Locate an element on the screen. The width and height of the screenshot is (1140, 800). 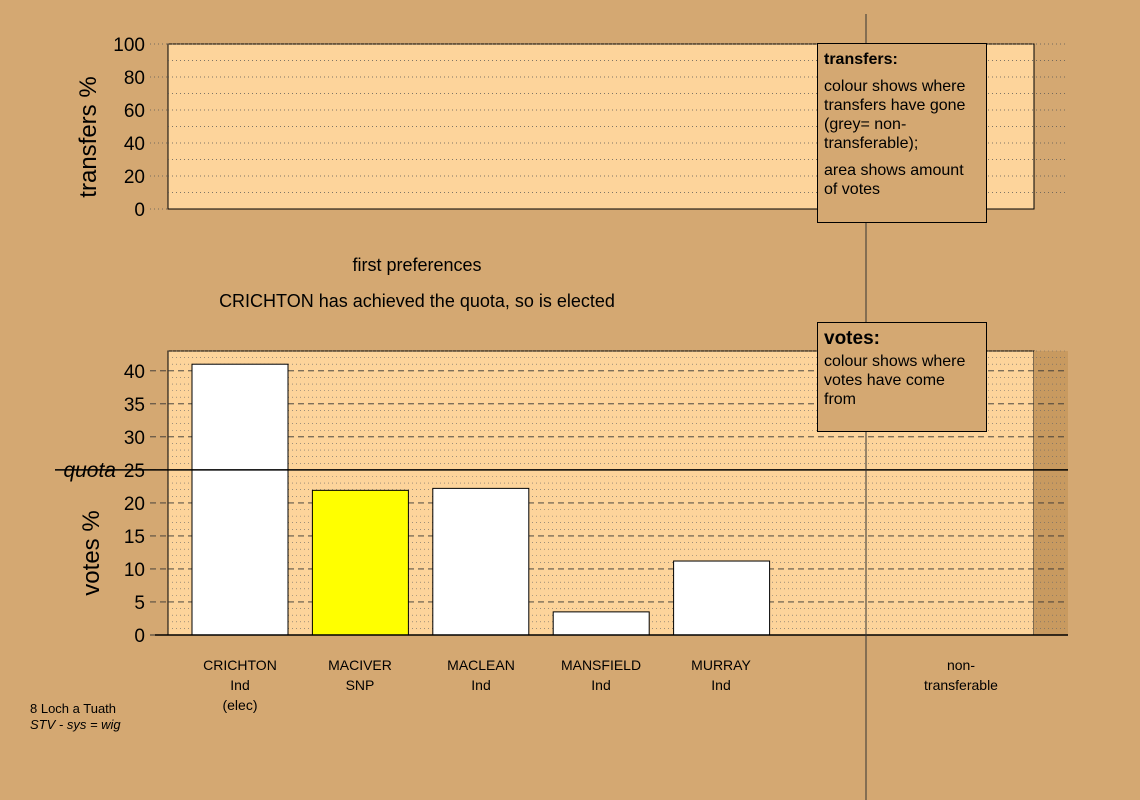
votes-legend-title: votes: is located at coordinates (852, 338).